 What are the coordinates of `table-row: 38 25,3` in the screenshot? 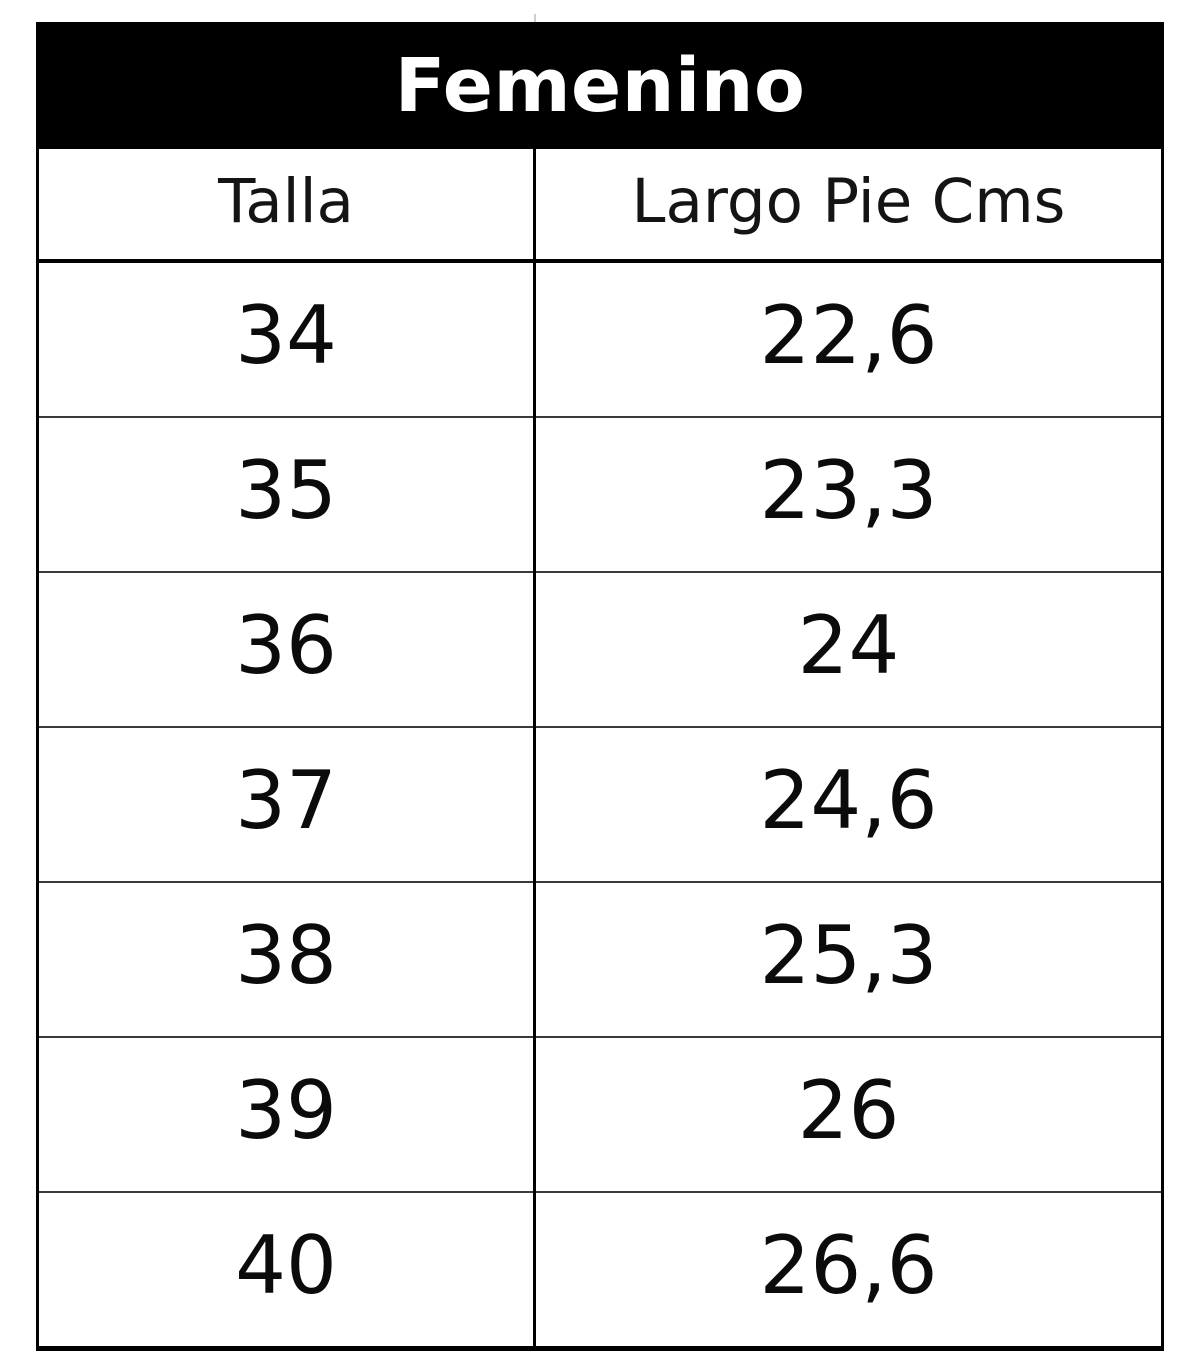 It's located at (600, 959).